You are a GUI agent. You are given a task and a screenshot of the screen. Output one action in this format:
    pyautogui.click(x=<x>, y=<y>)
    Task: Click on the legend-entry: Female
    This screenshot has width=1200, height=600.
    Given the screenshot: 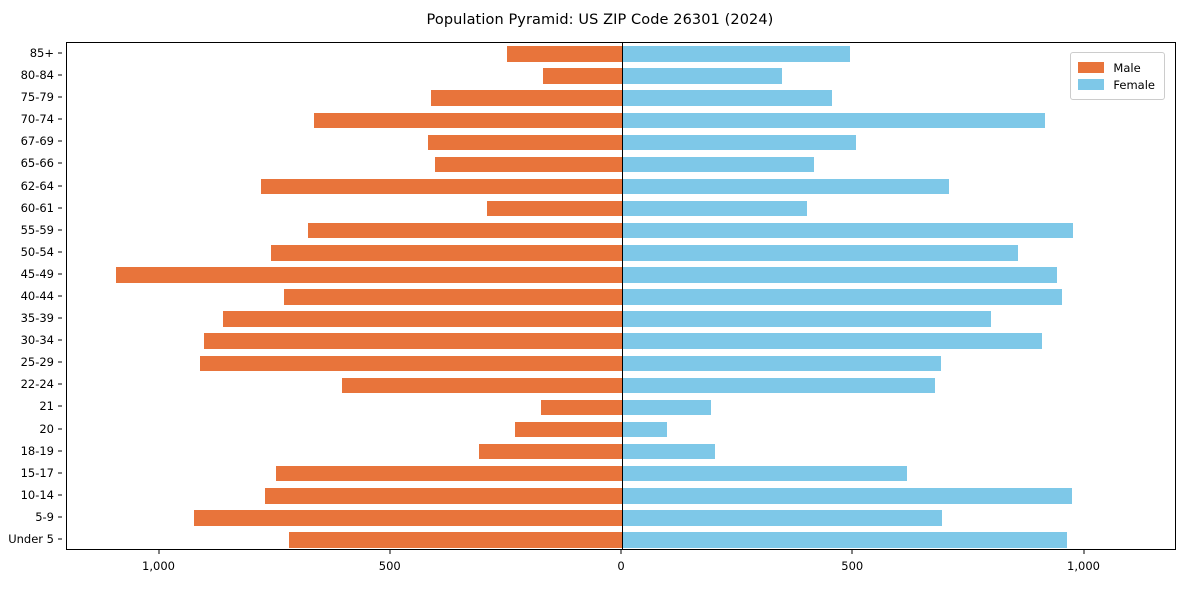 What is the action you would take?
    pyautogui.click(x=1116, y=84)
    